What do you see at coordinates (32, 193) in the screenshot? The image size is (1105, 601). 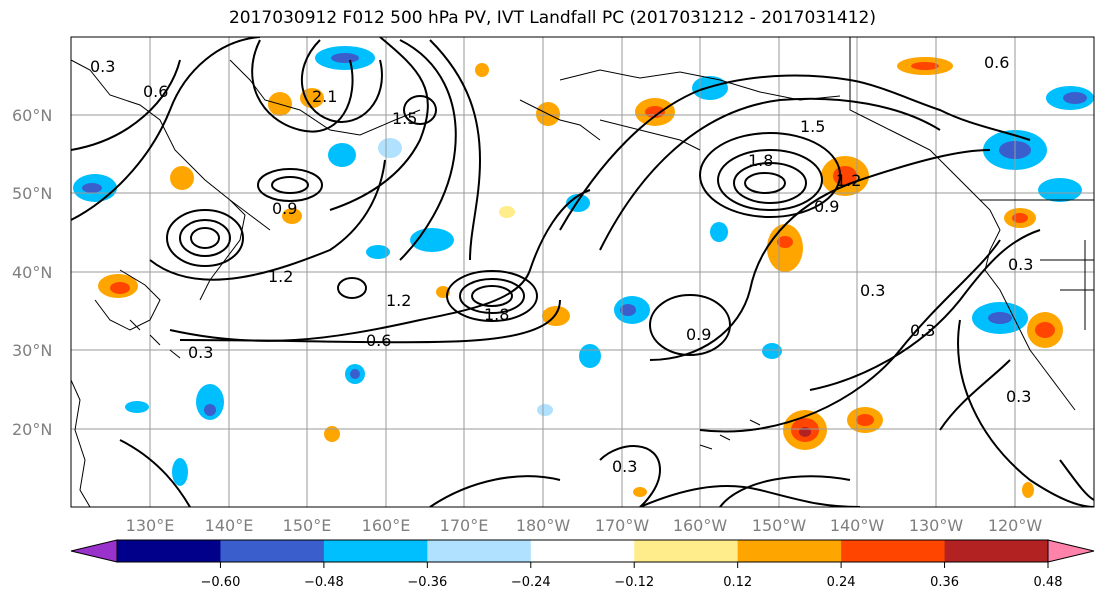 I see `lat-label: 50°N` at bounding box center [32, 193].